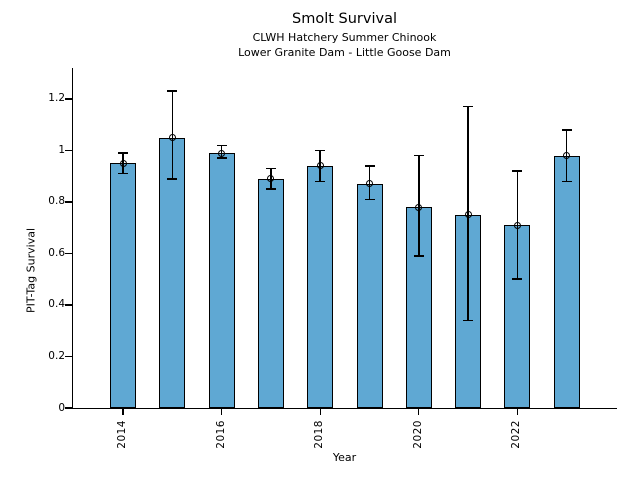 This screenshot has height=480, width=640. What do you see at coordinates (417, 434) in the screenshot?
I see `x-tick-label: 2020` at bounding box center [417, 434].